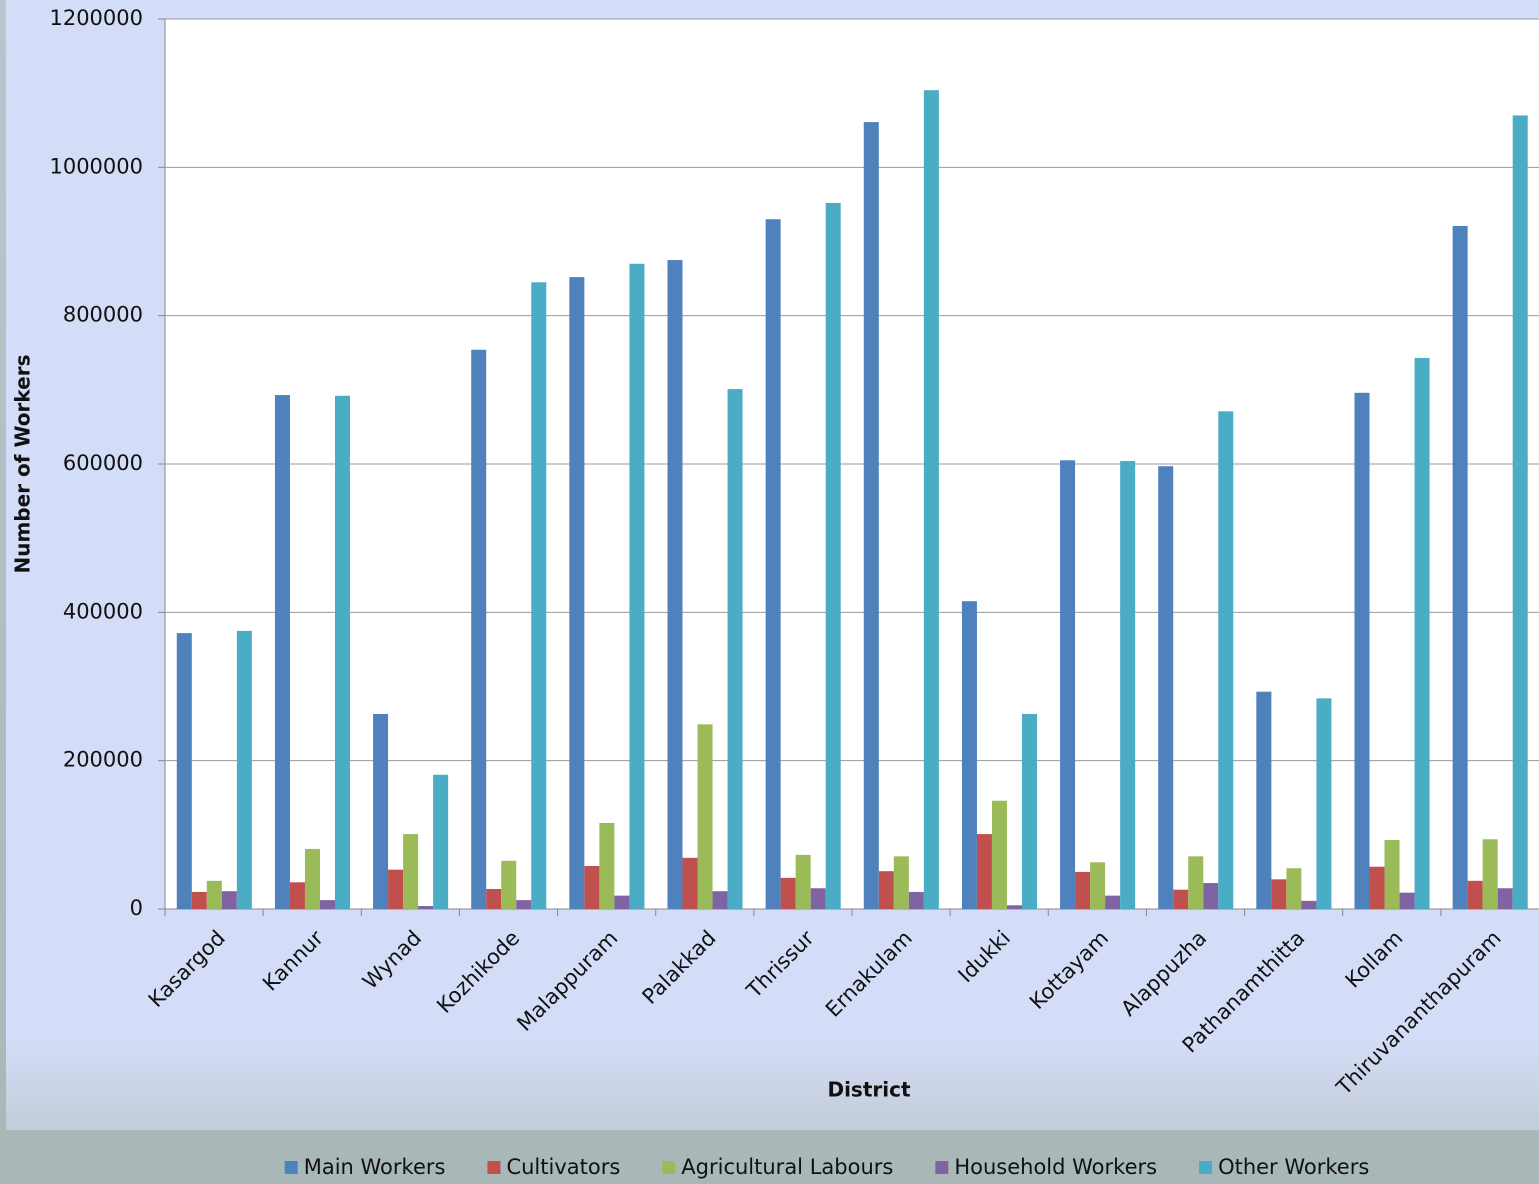 This screenshot has height=1184, width=1539. I want to click on y-tick-label: 0, so click(136, 908).